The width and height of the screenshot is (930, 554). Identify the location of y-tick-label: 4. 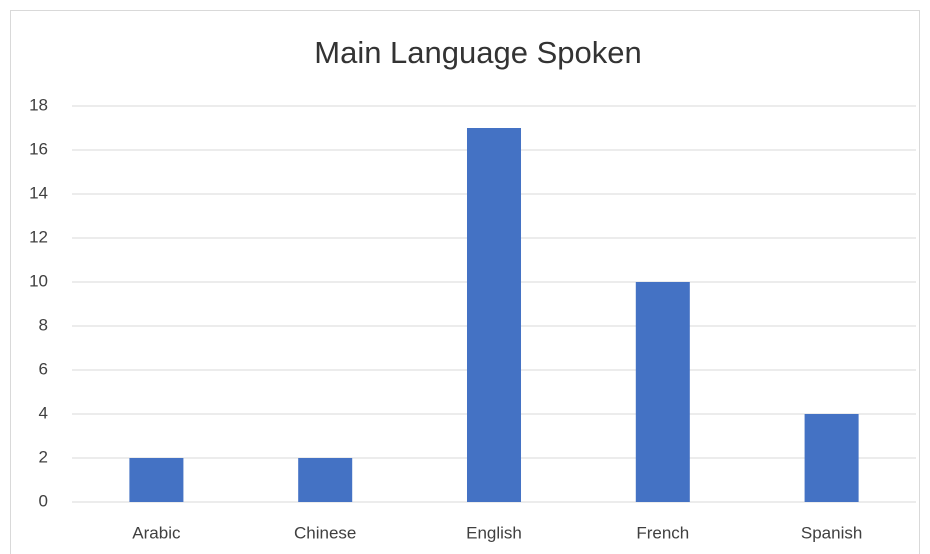
(43, 412).